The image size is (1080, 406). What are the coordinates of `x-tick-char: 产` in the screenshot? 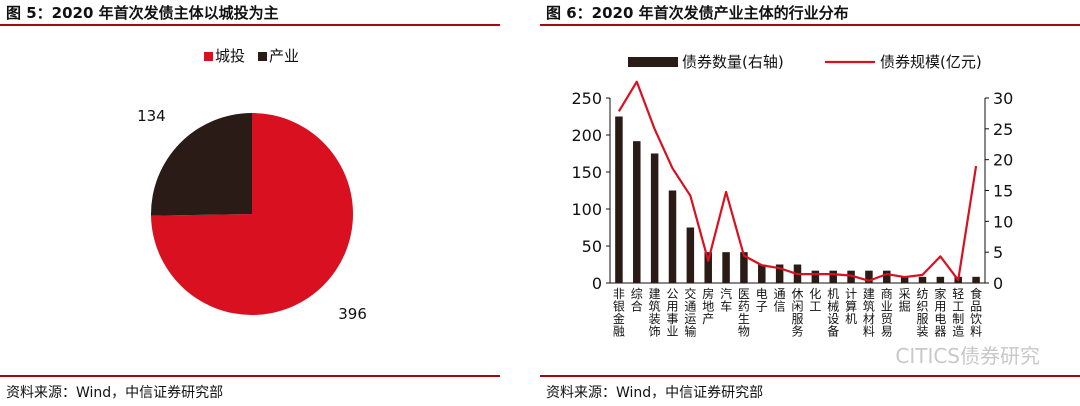 It's located at (708, 319).